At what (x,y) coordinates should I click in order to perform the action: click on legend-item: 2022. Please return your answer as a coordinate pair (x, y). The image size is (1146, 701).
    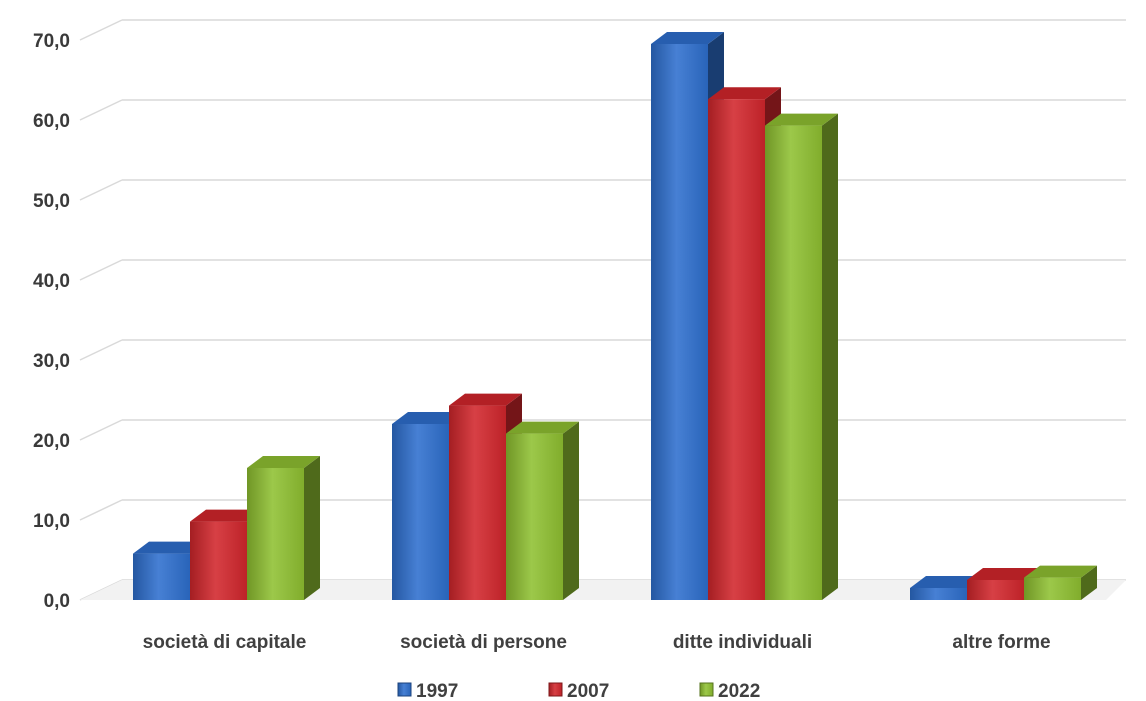
    Looking at the image, I should click on (729, 691).